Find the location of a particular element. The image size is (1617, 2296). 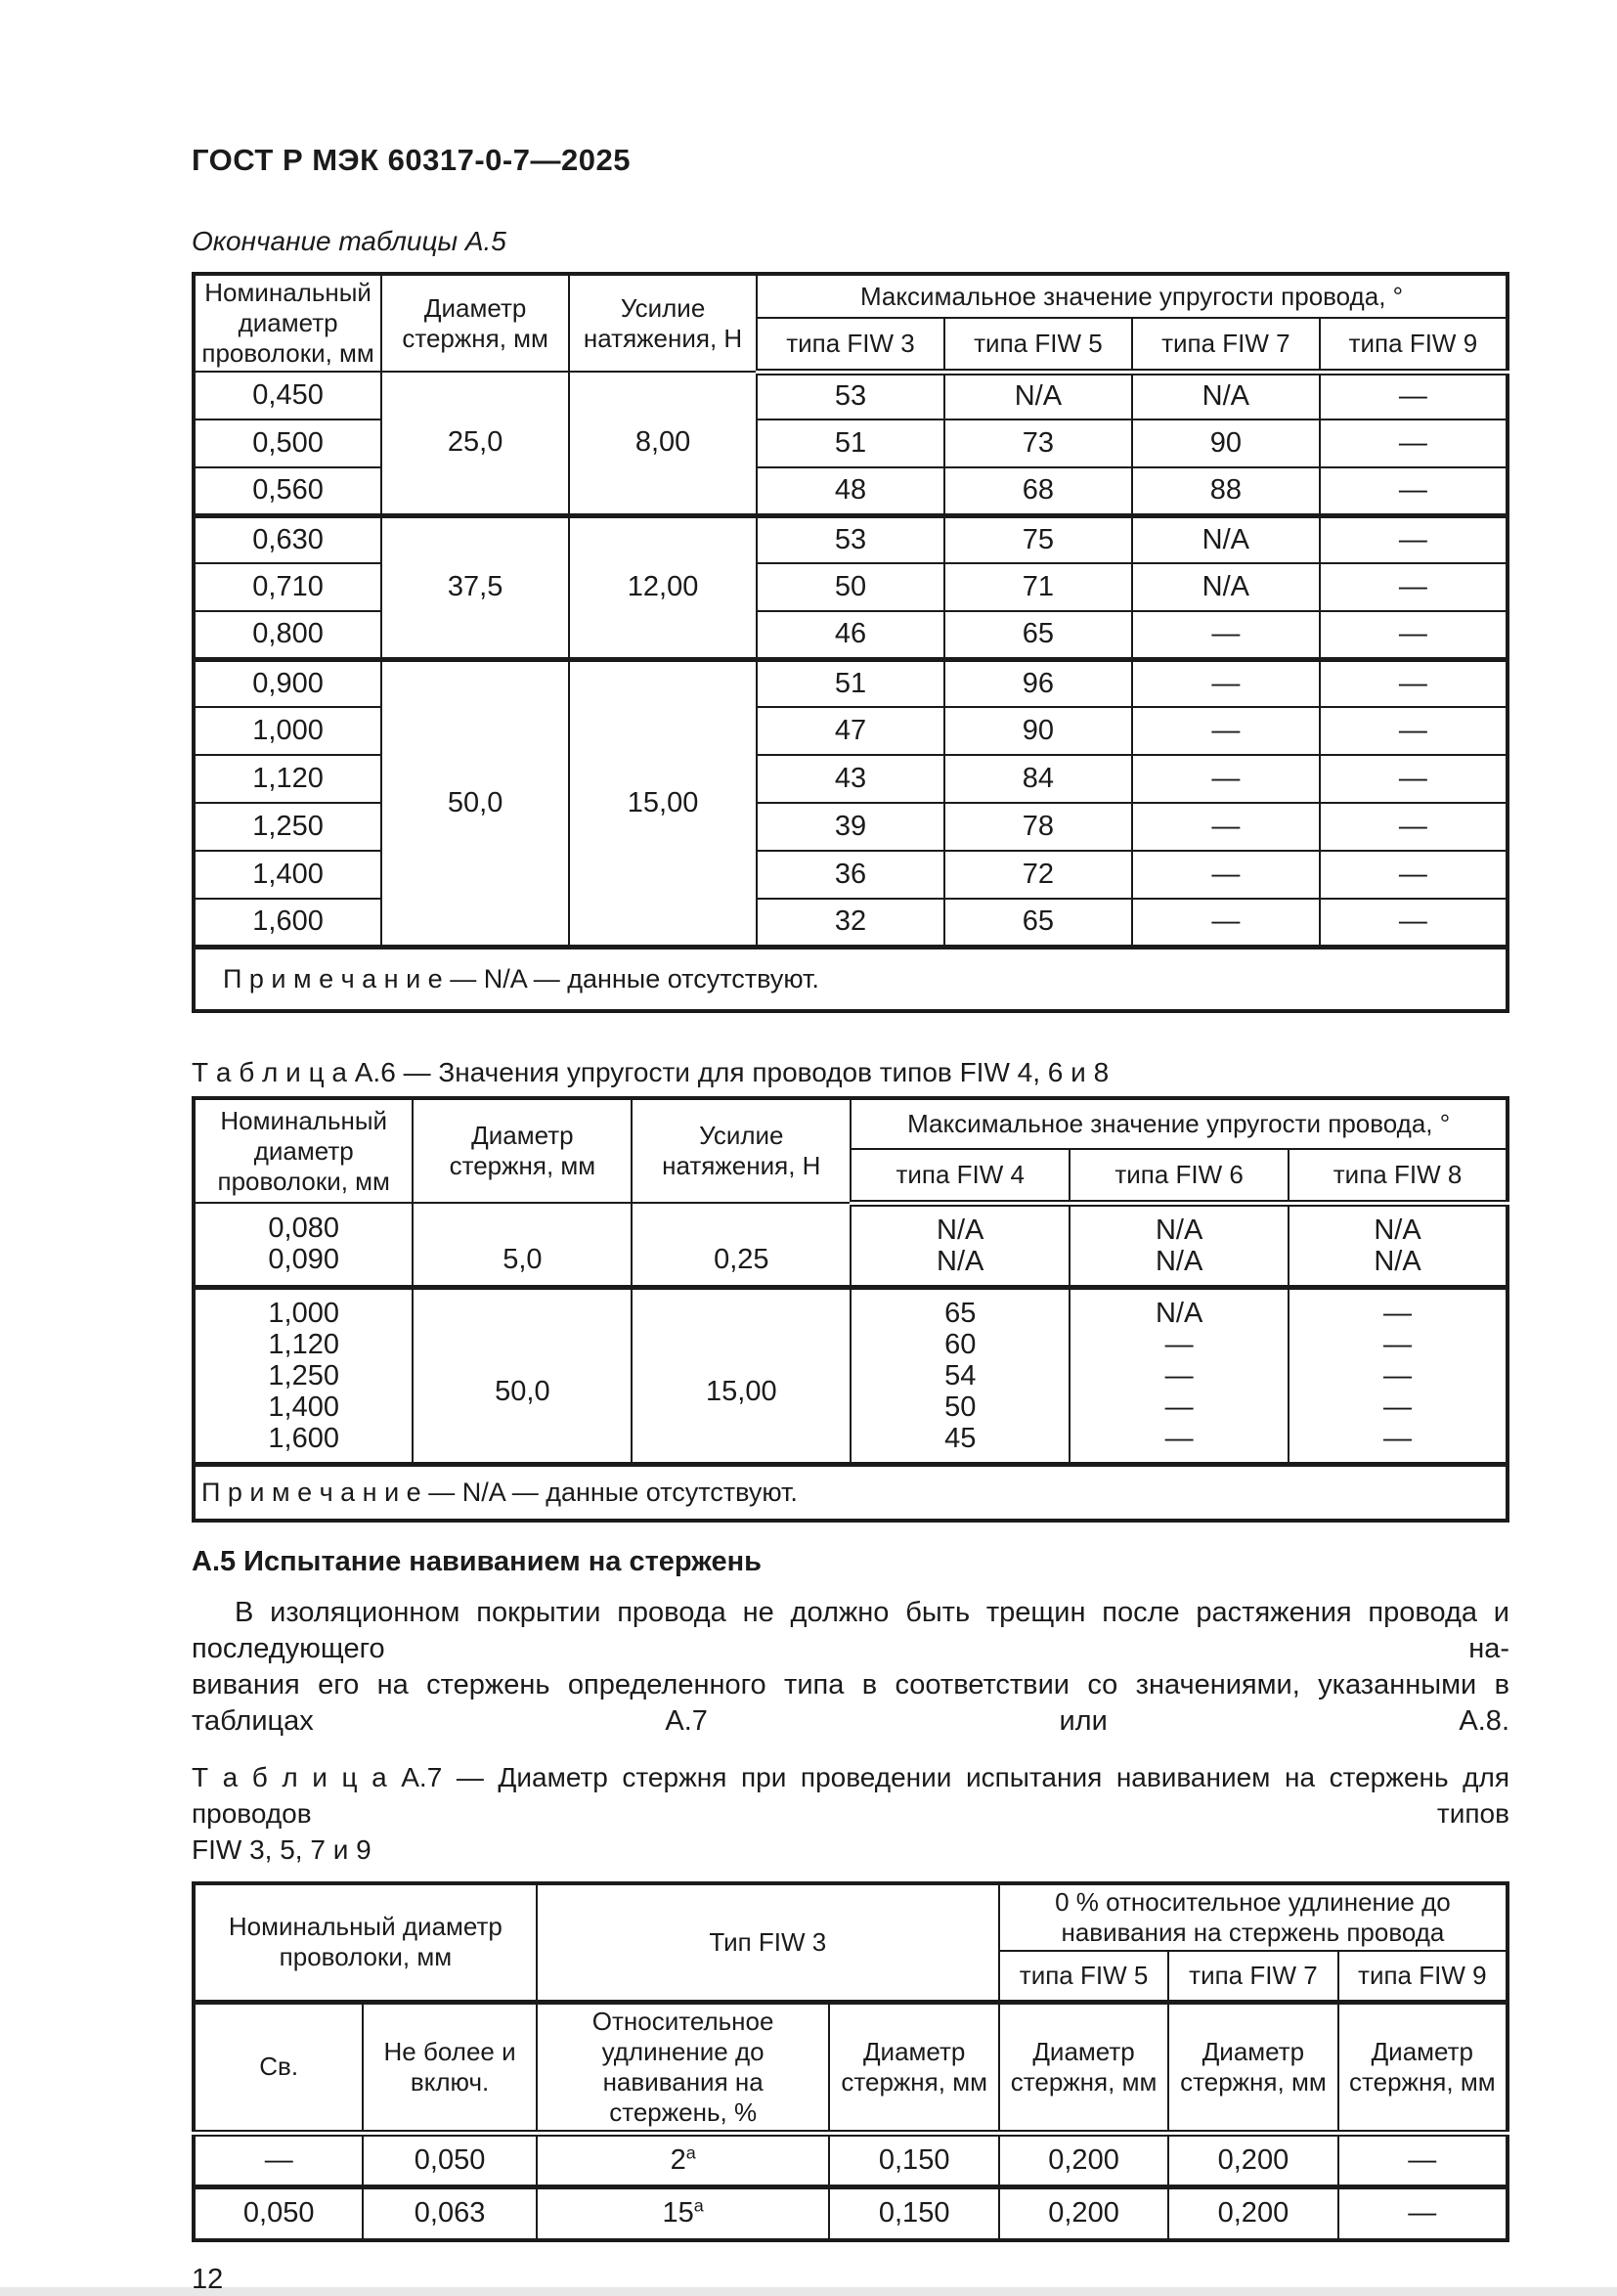

table-cell: 25,0 is located at coordinates (475, 444).